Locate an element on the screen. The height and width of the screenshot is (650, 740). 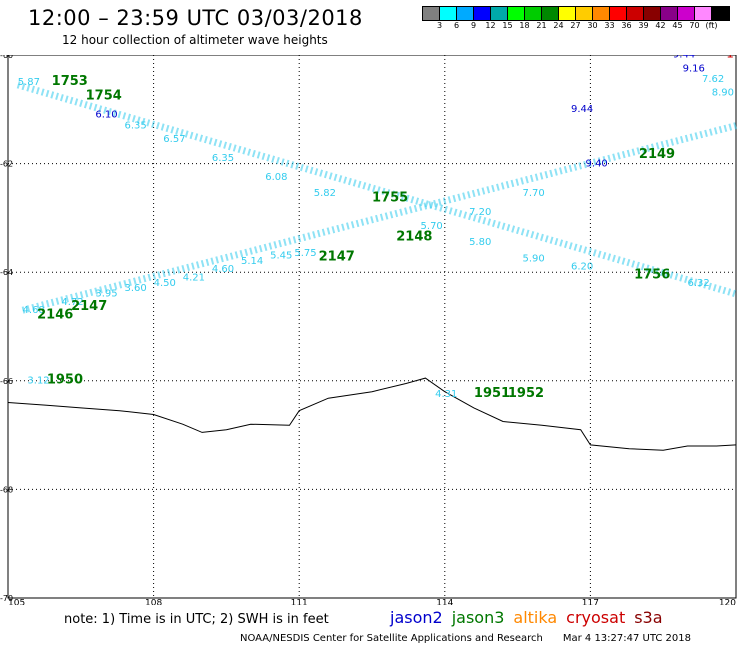
legend-swatches is located at coordinates (576, 13).